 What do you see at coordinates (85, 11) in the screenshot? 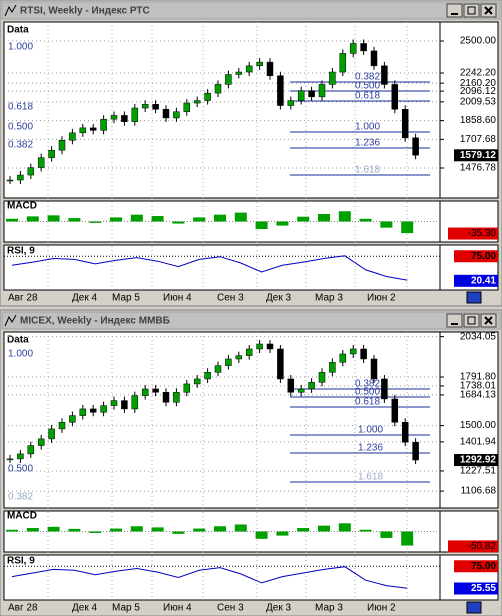
I see `window-title: RTSI, Weekly - Индекс РТС` at bounding box center [85, 11].